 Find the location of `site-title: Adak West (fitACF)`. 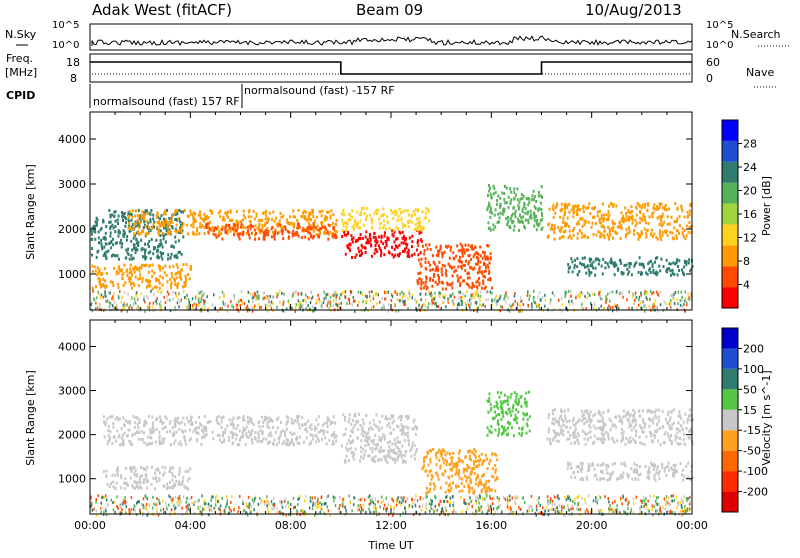

site-title: Adak West (fitACF) is located at coordinates (162, 10).